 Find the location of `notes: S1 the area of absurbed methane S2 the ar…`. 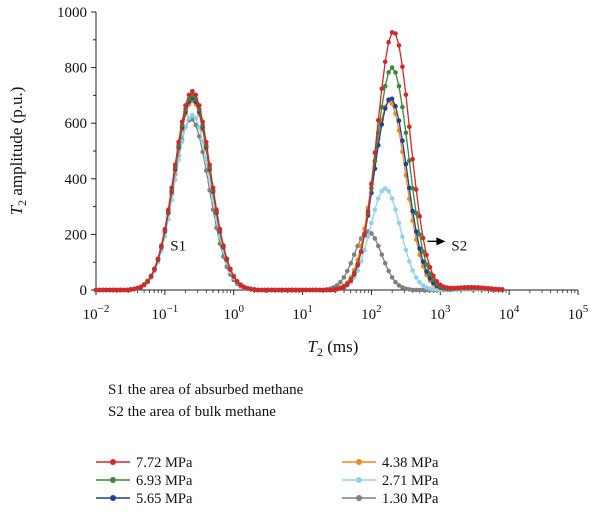

notes: S1 the area of absurbed methane S2 the ar… is located at coordinates (206, 401).